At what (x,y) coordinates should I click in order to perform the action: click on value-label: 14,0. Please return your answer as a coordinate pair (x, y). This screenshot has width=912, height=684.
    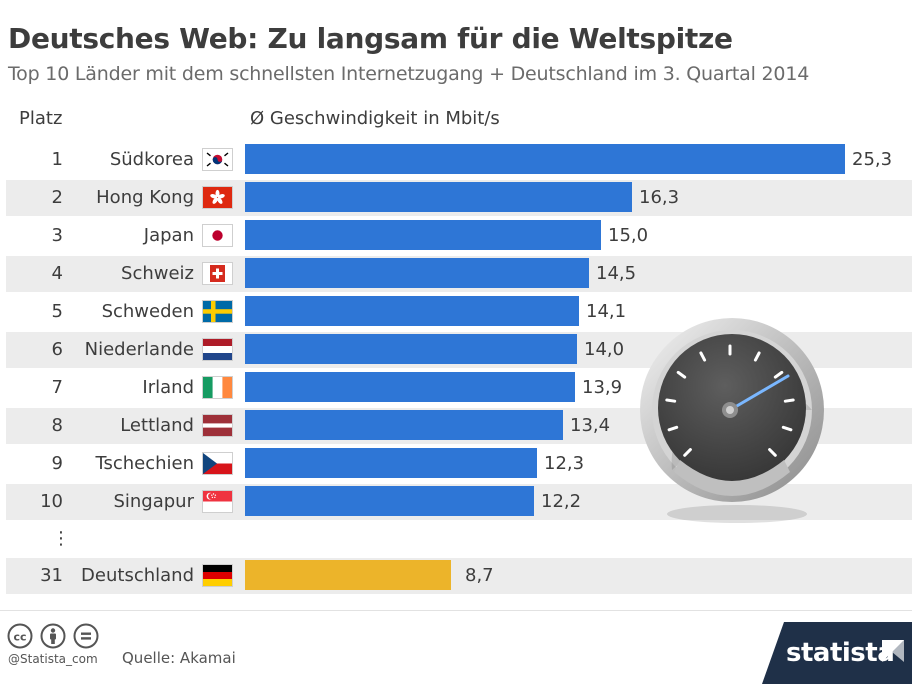
    Looking at the image, I should click on (604, 349).